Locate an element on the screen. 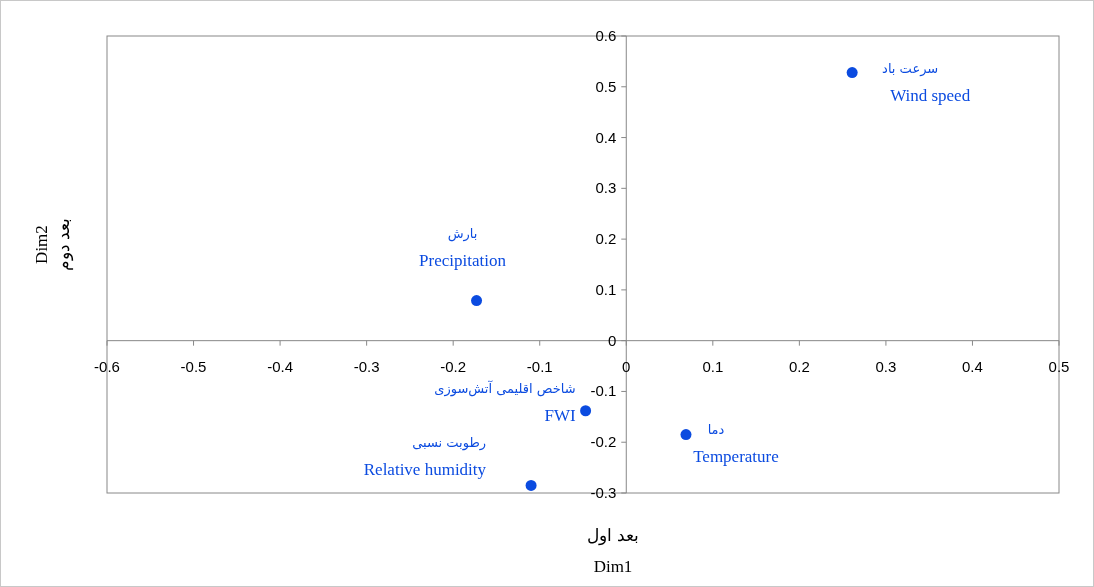 The image size is (1094, 587). text: Precipitation is located at coordinates (463, 260).